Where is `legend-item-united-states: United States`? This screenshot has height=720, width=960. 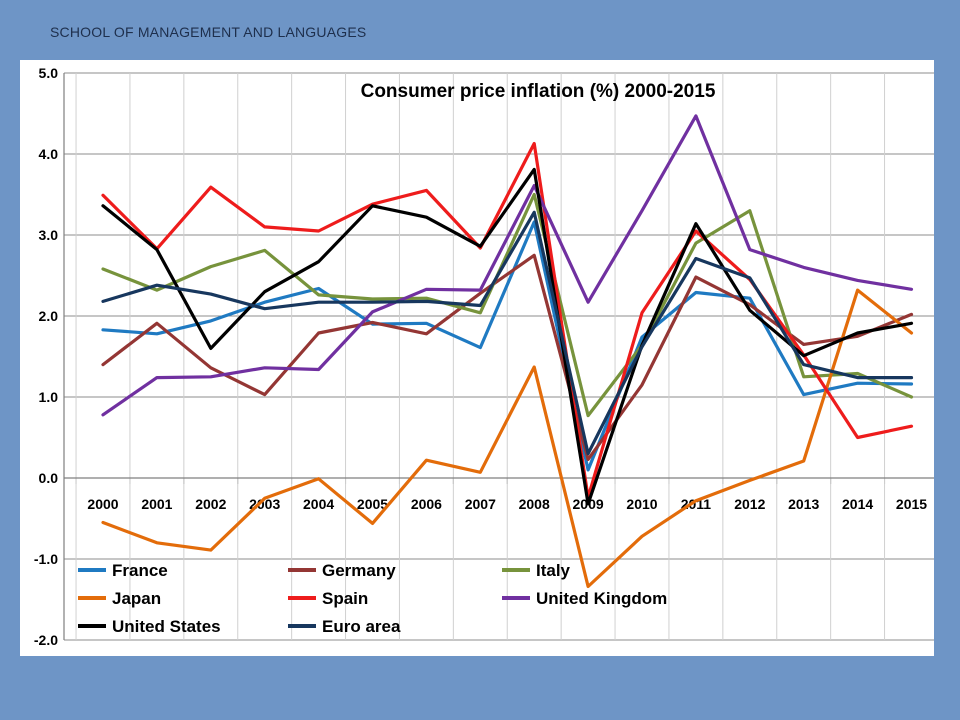 legend-item-united-states: United States is located at coordinates (149, 626).